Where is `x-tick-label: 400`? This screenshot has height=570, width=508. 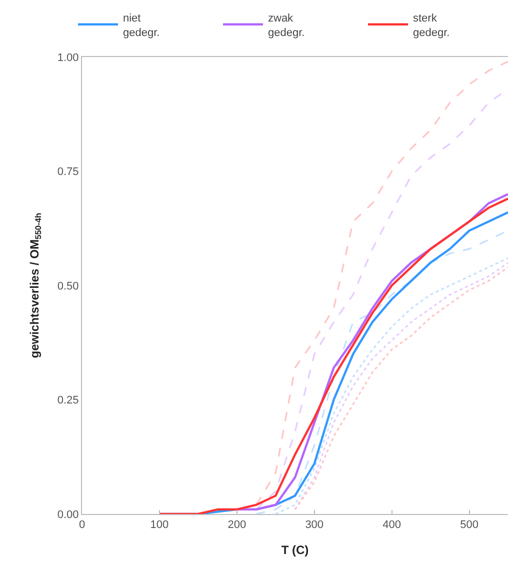 x-tick-label: 400 is located at coordinates (391, 525).